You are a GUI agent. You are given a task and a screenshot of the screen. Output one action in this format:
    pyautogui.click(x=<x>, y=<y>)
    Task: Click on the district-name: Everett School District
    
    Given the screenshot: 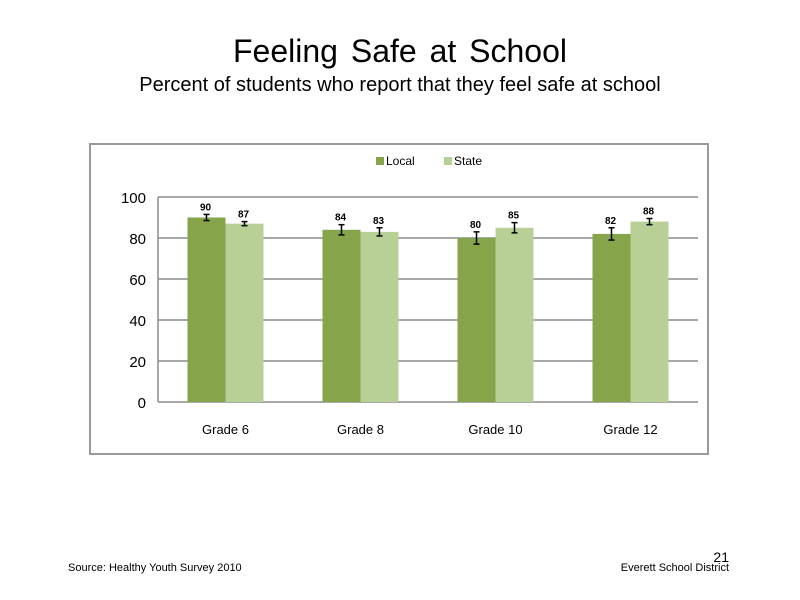 What is the action you would take?
    pyautogui.click(x=674, y=568)
    